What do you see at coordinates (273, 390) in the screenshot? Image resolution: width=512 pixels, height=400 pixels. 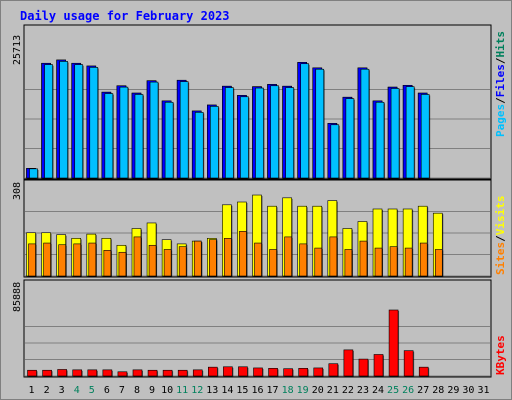 I see `x-tick-label: 17` at bounding box center [273, 390].